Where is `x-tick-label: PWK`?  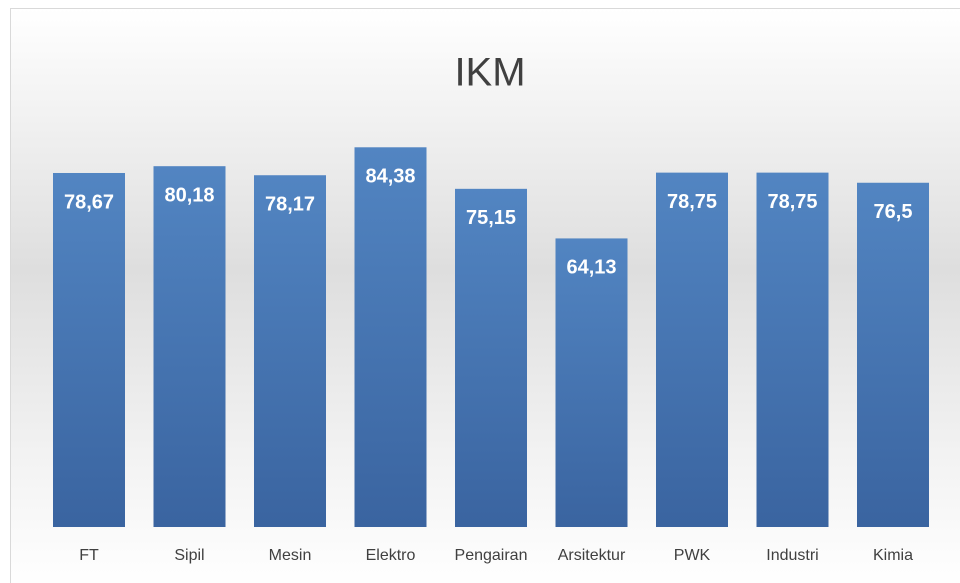
x-tick-label: PWK is located at coordinates (692, 555).